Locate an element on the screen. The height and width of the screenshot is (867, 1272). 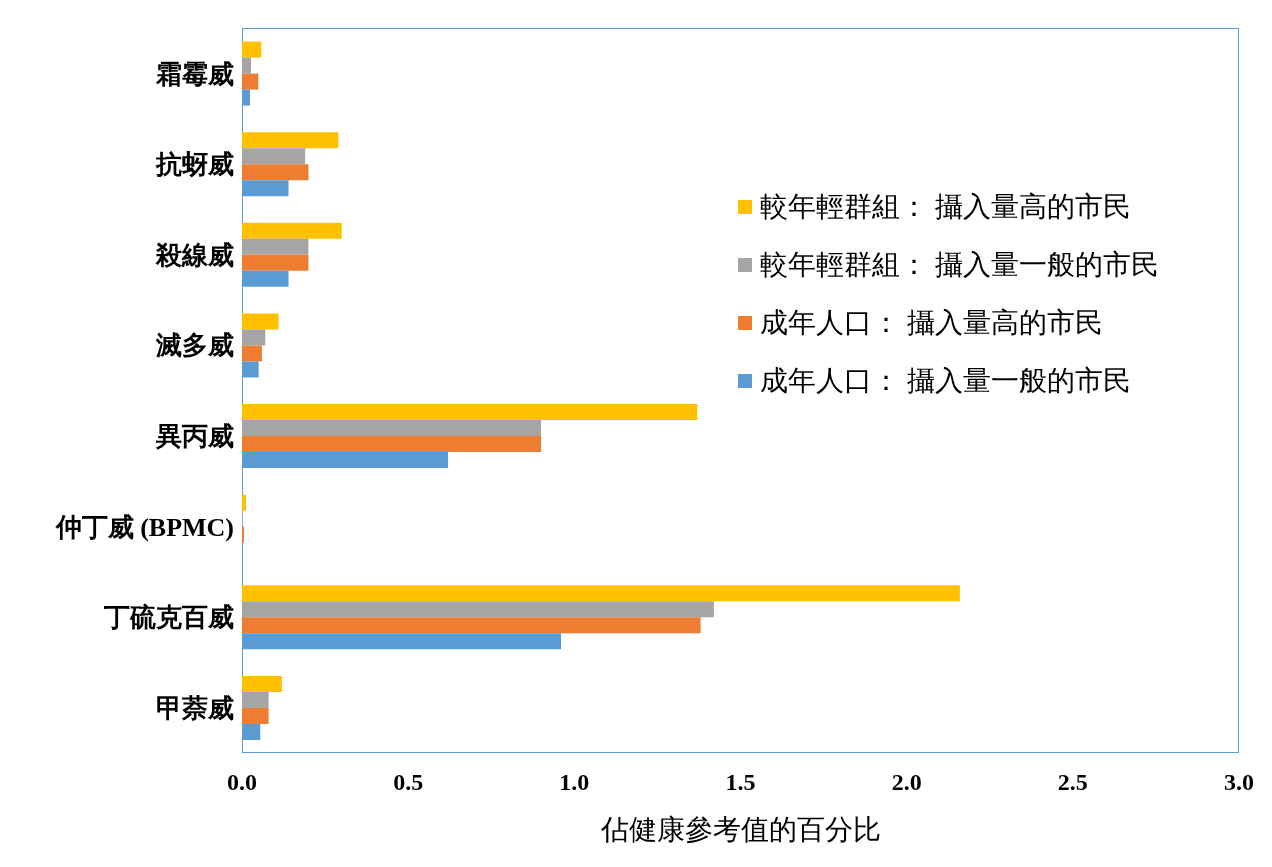
y-tick-label: 霜霉威 is located at coordinates (194, 74).